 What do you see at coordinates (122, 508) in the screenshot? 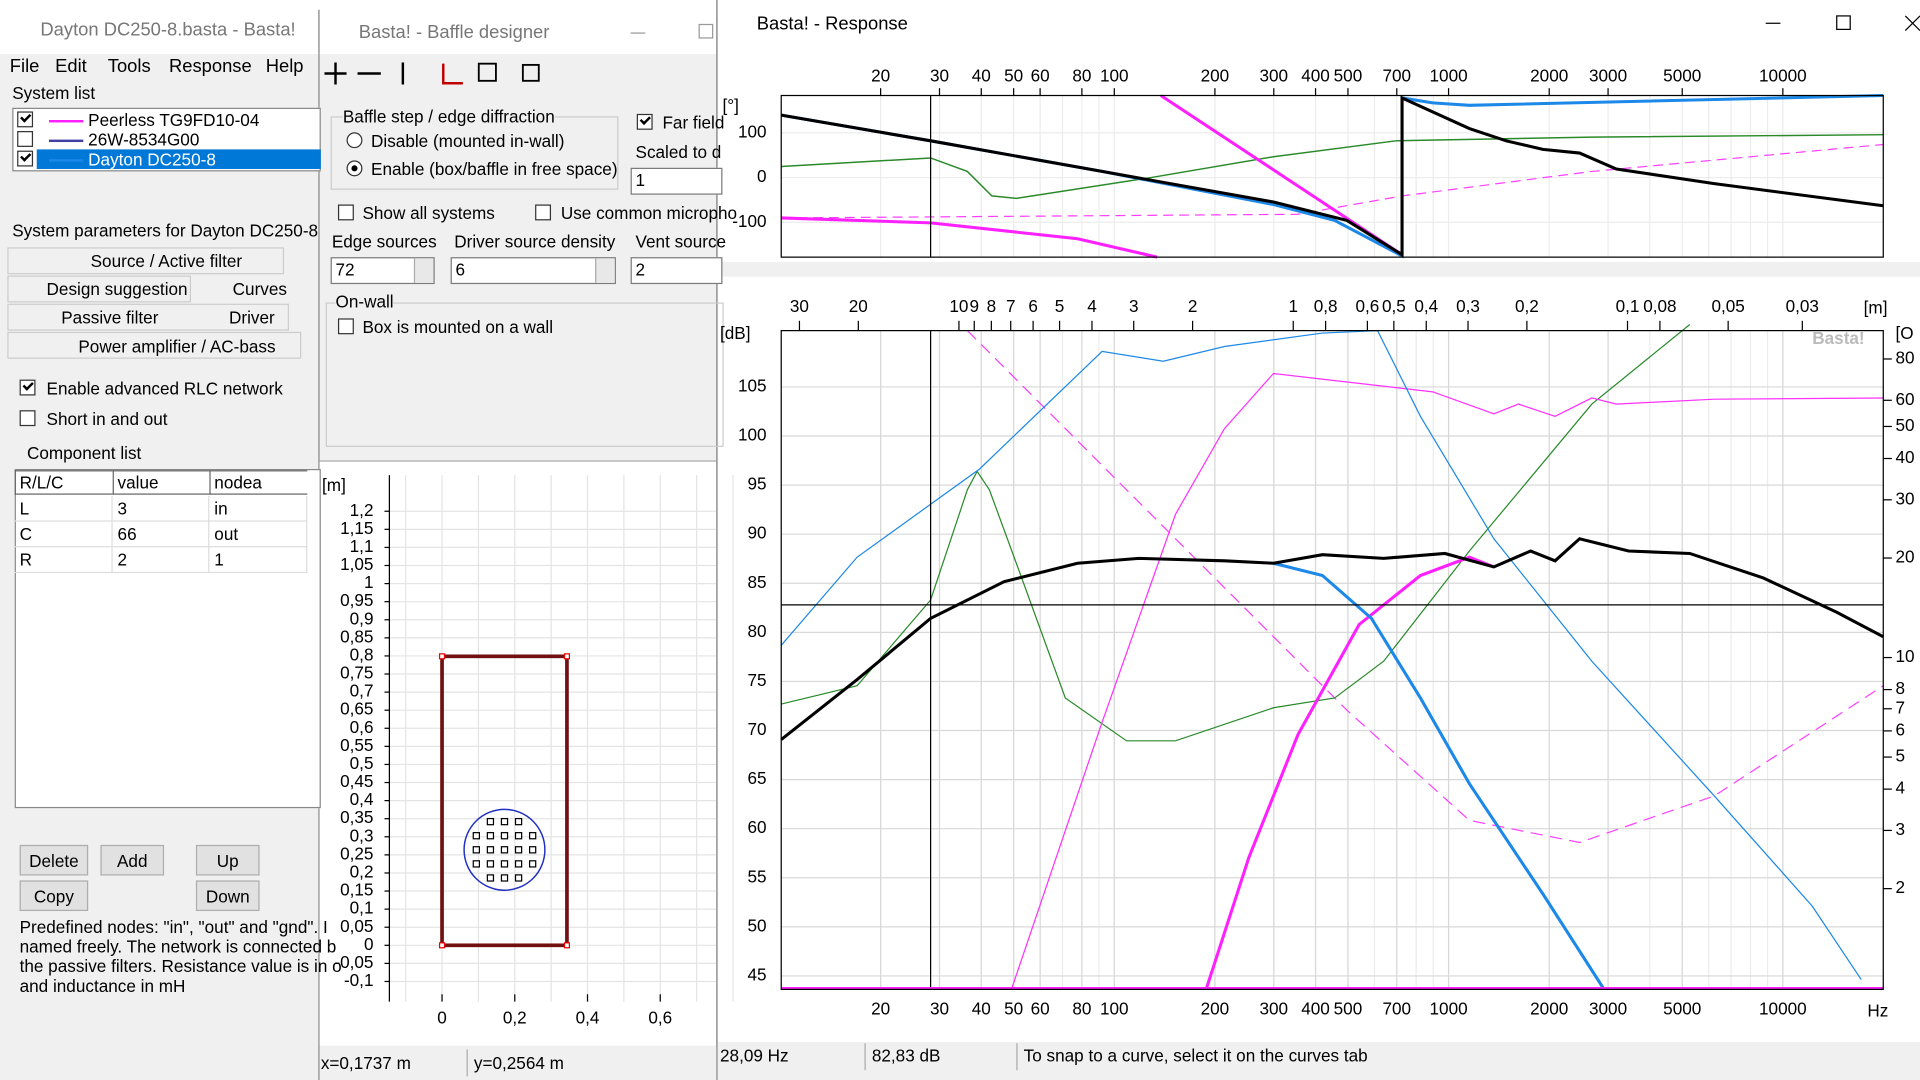
I see `table-cell-text: 3` at bounding box center [122, 508].